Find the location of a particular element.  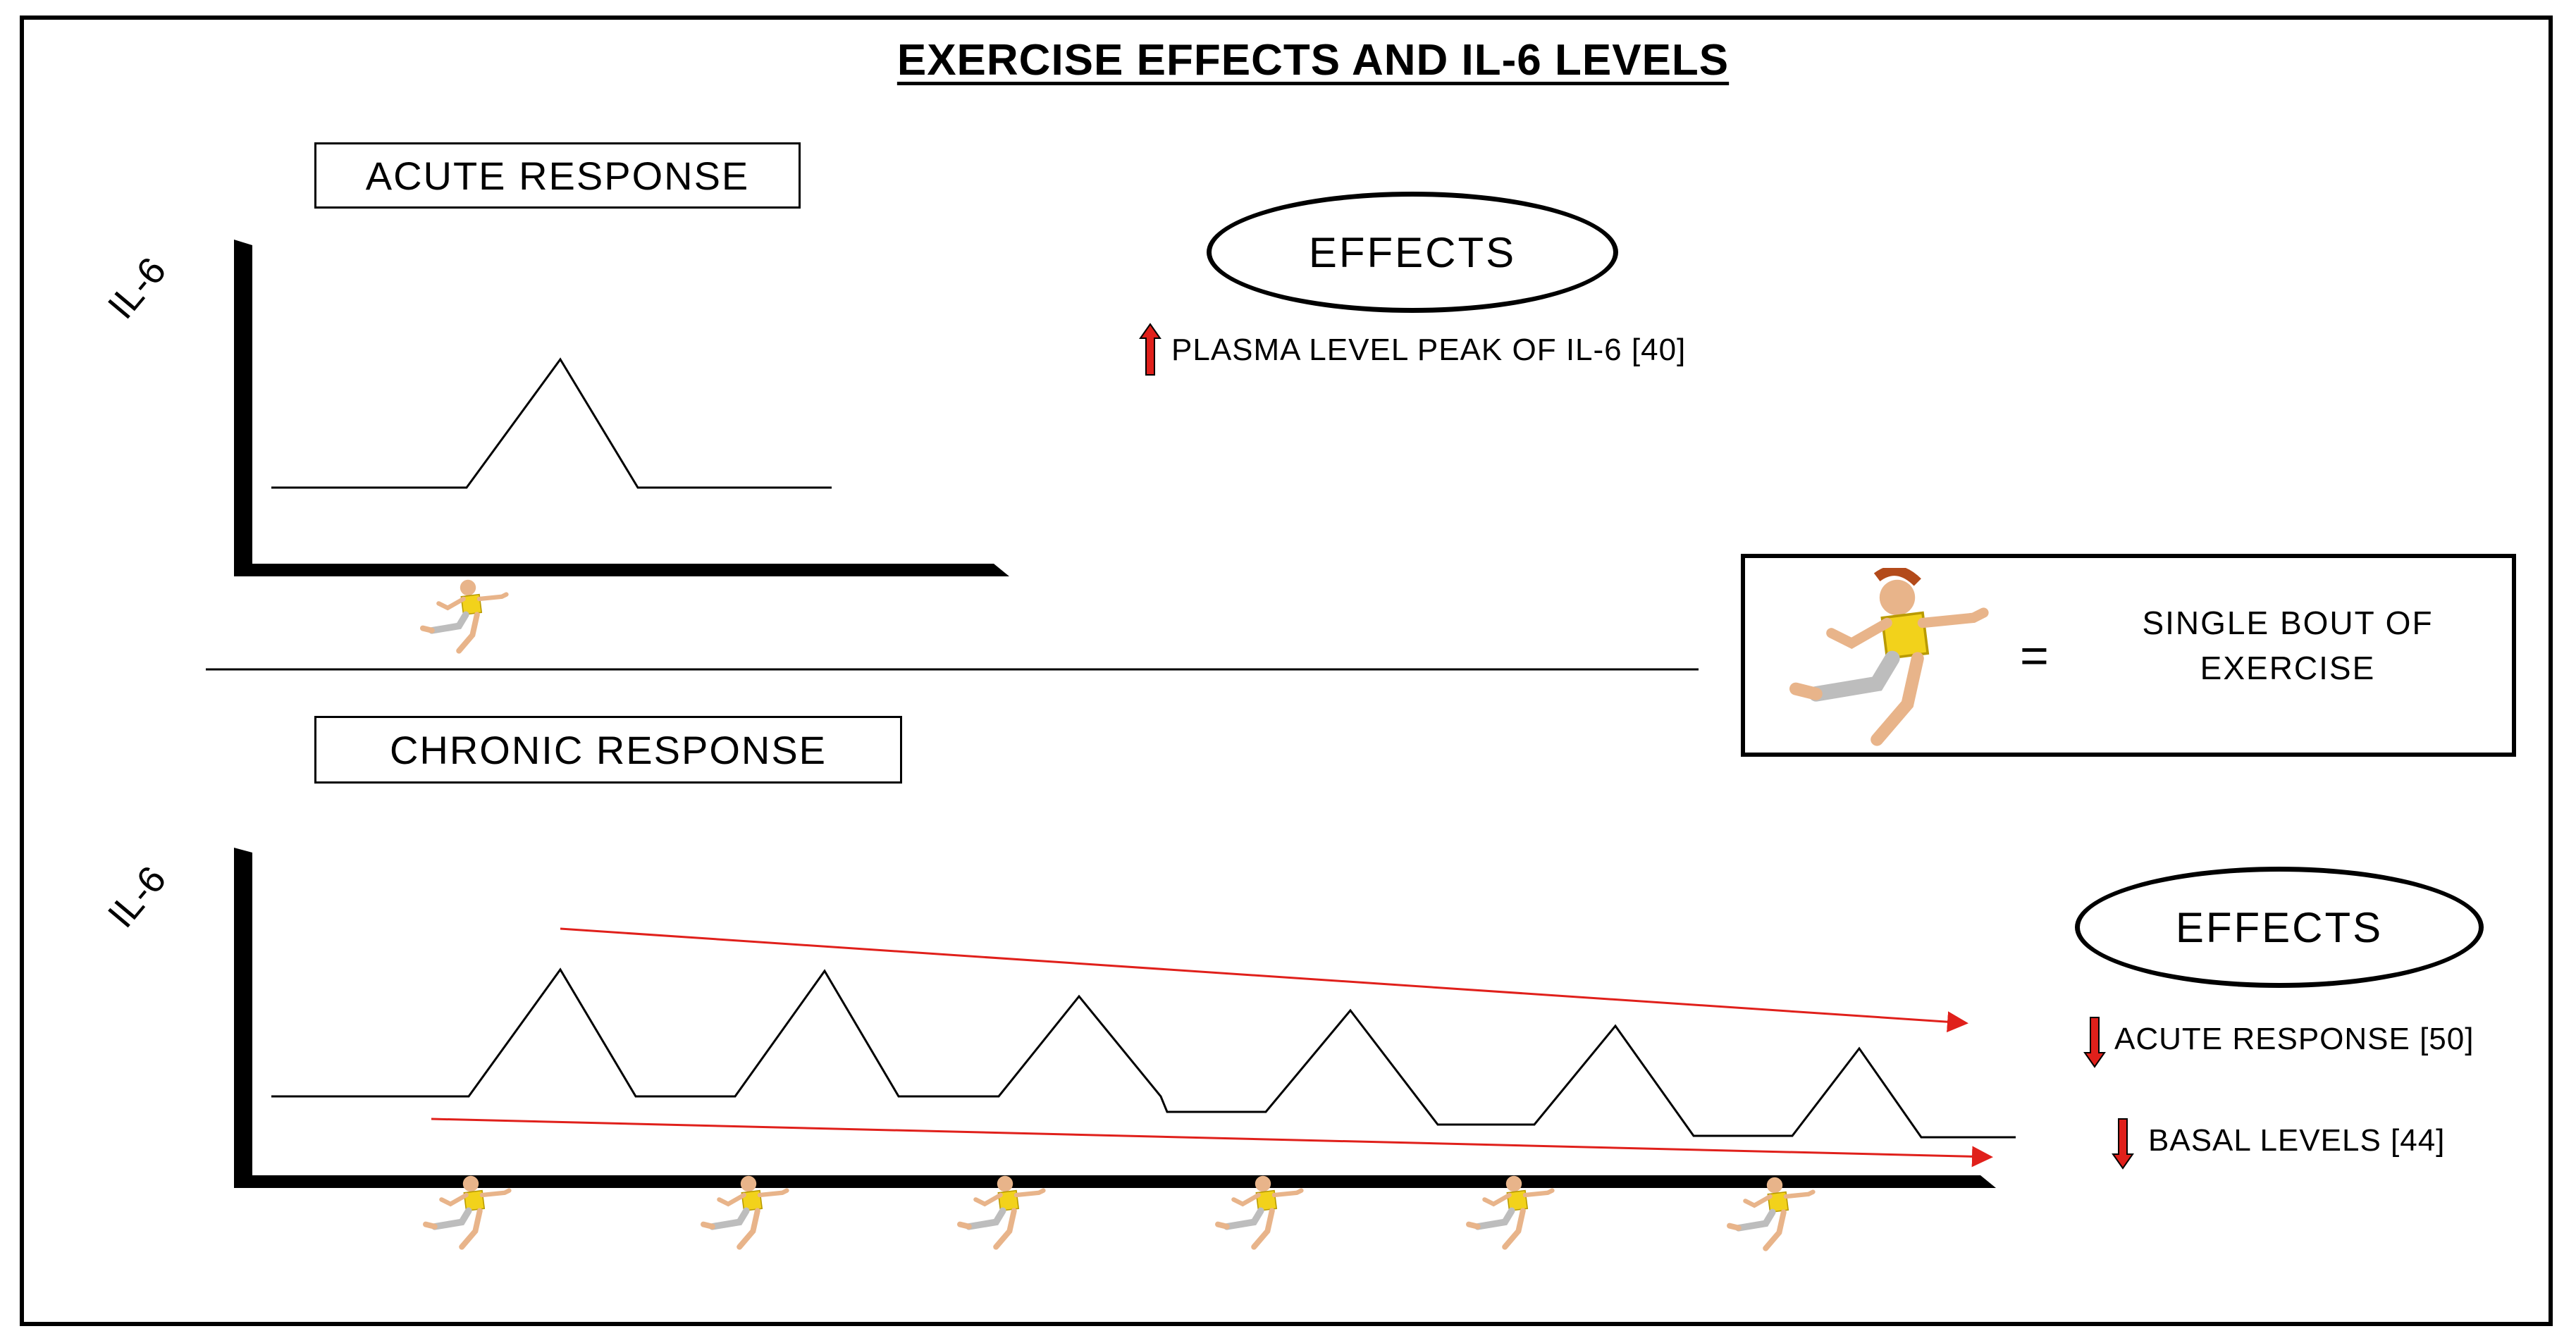

chronic-effect-text-basal: BASAL LEVELS [44] is located at coordinates (2297, 1140).